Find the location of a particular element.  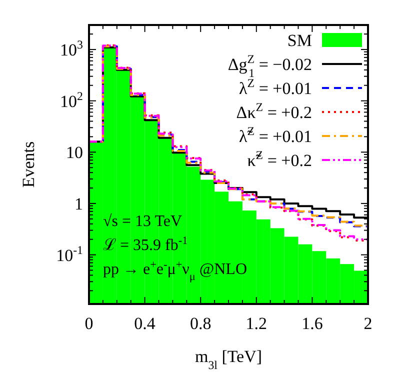

x-tick-label: 0 is located at coordinates (89, 323).